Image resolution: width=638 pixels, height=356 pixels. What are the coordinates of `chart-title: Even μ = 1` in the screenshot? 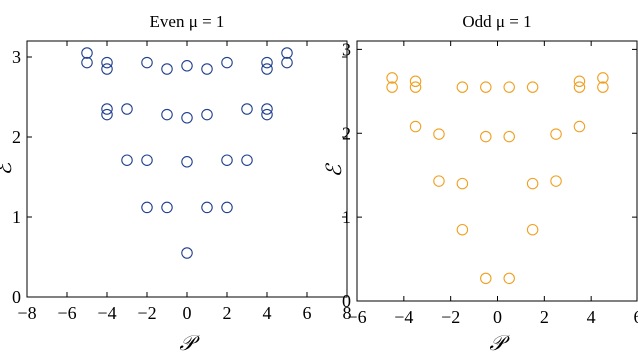 It's located at (187, 21).